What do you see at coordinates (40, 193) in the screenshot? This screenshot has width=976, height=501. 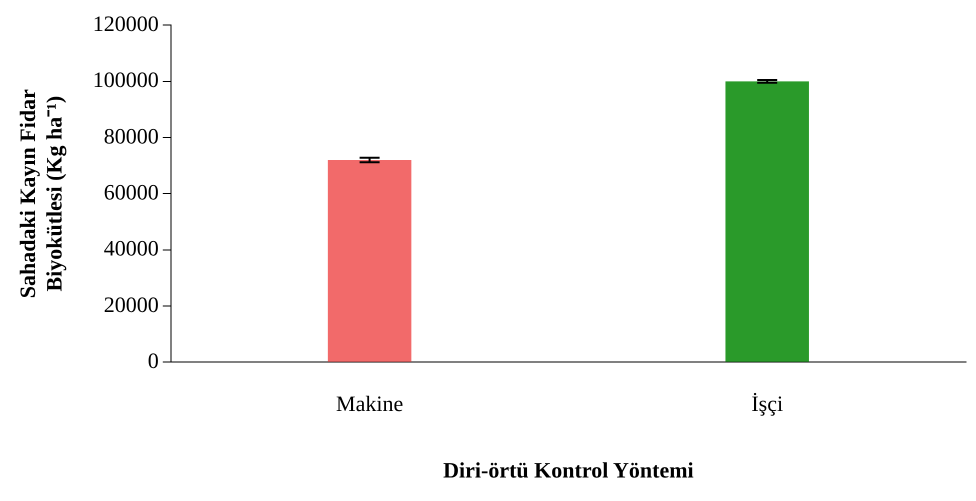 I see `y-axis-title: Sahadaki Kayın Fidar Biyokütlesi (Kg ha⁻¹)` at bounding box center [40, 193].